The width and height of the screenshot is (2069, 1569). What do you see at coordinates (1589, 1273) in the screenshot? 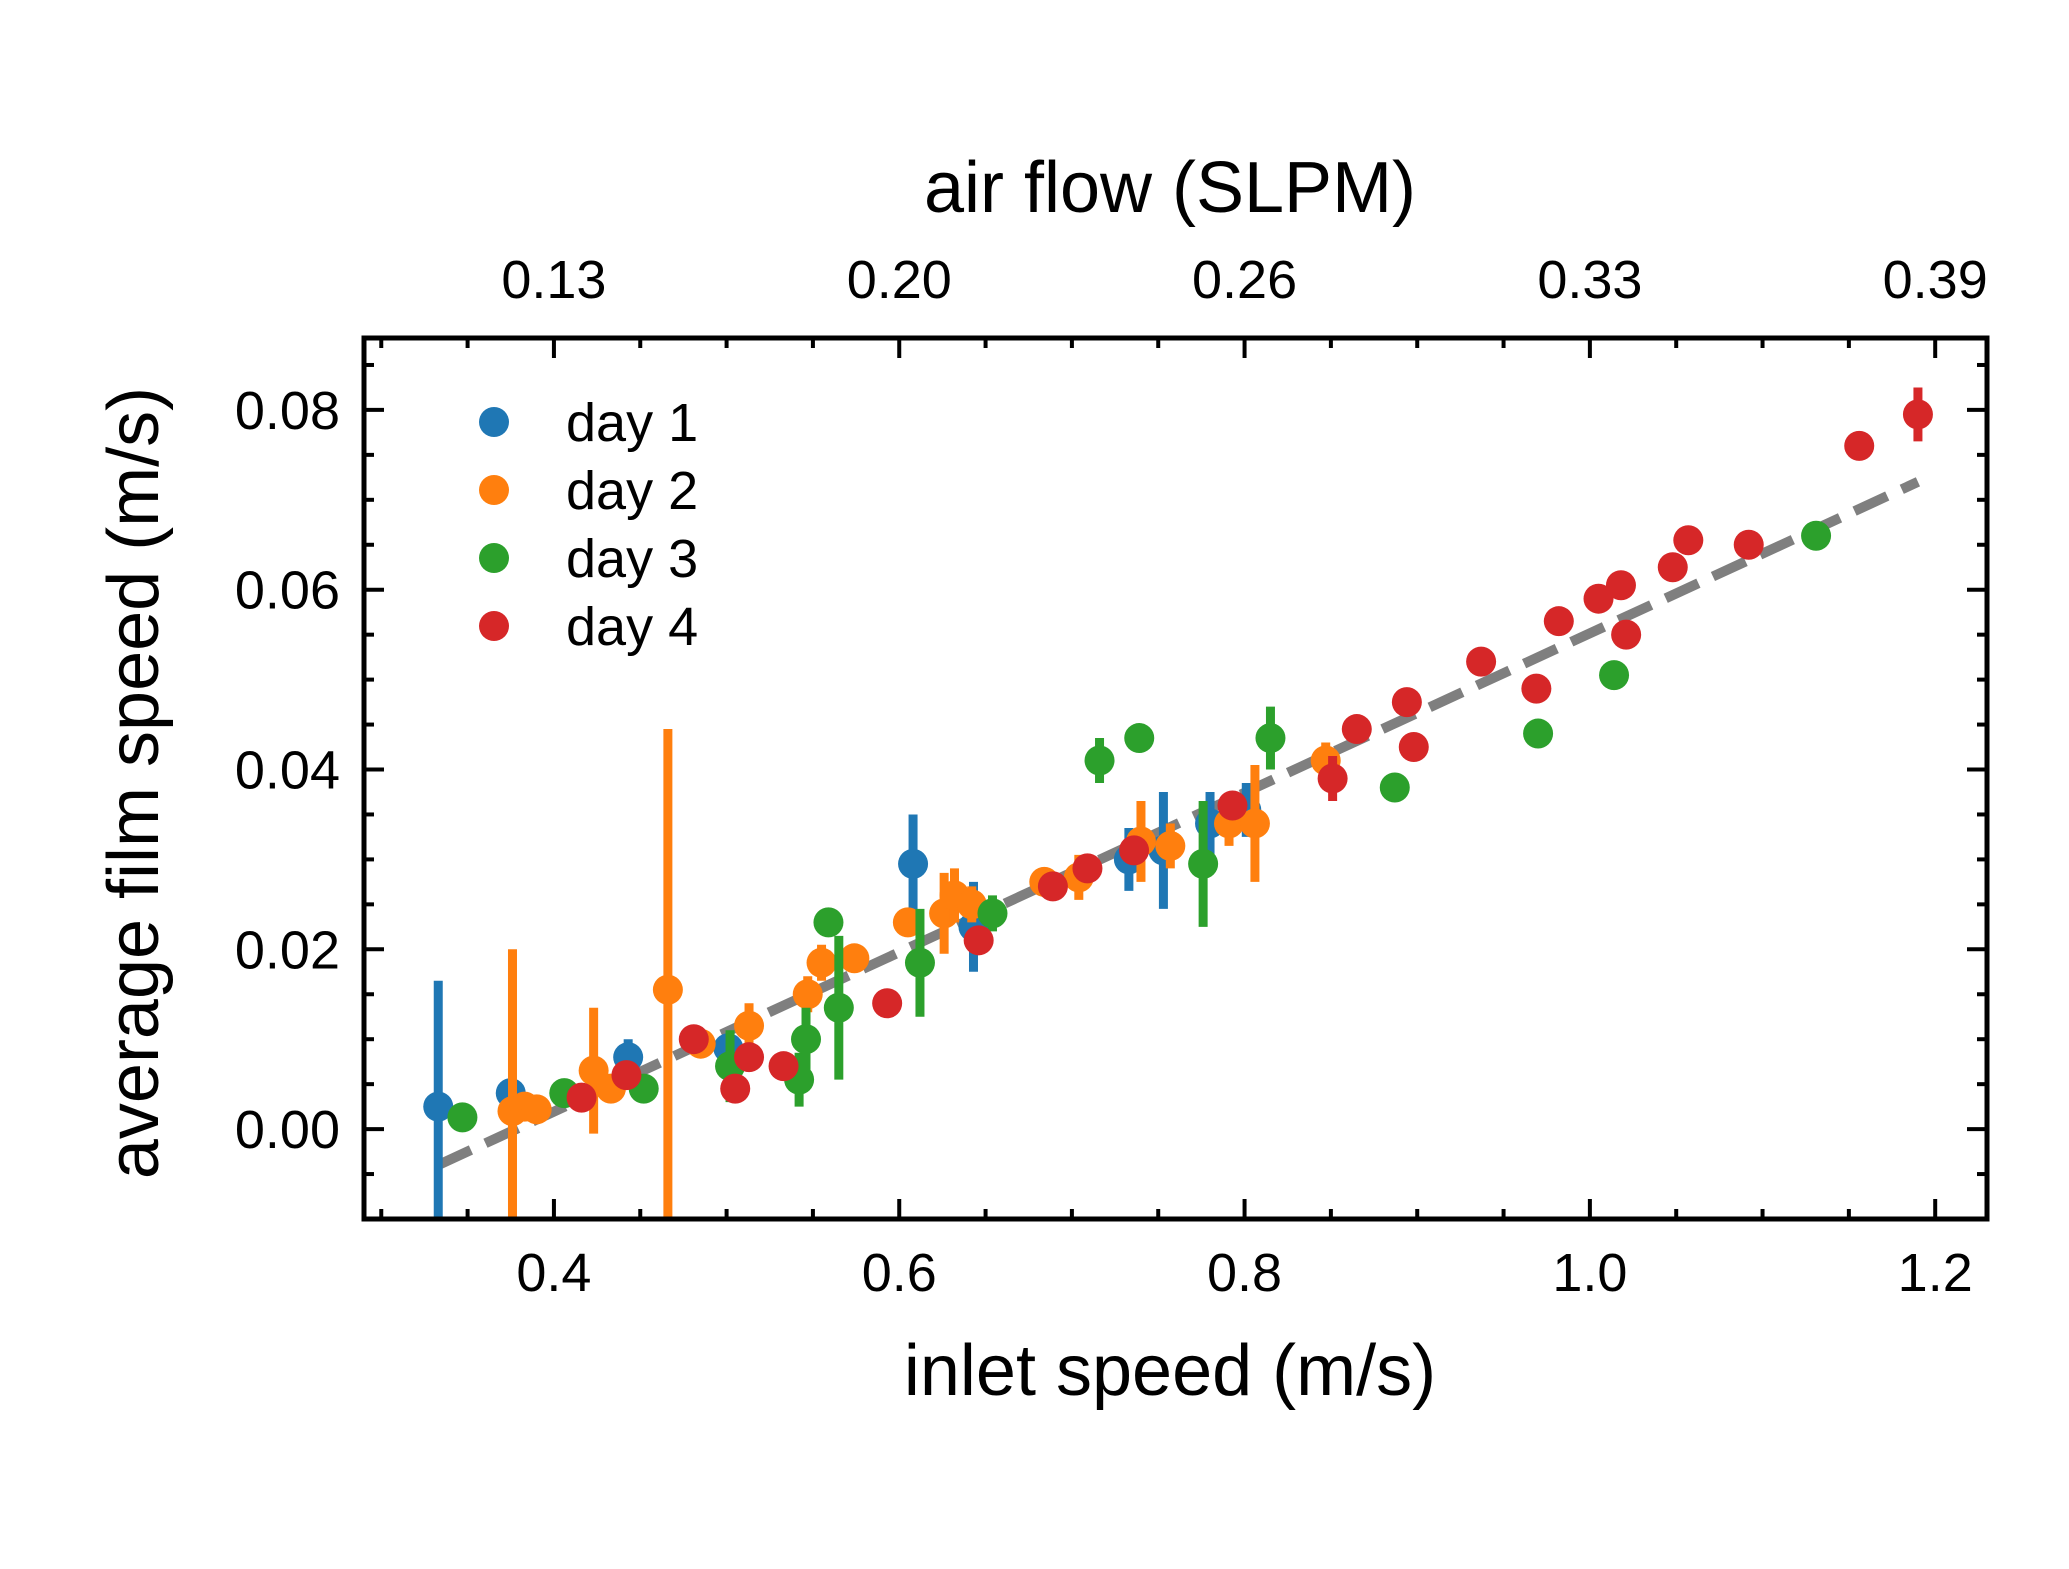
I see `x-tick-label: 1.0` at bounding box center [1589, 1273].